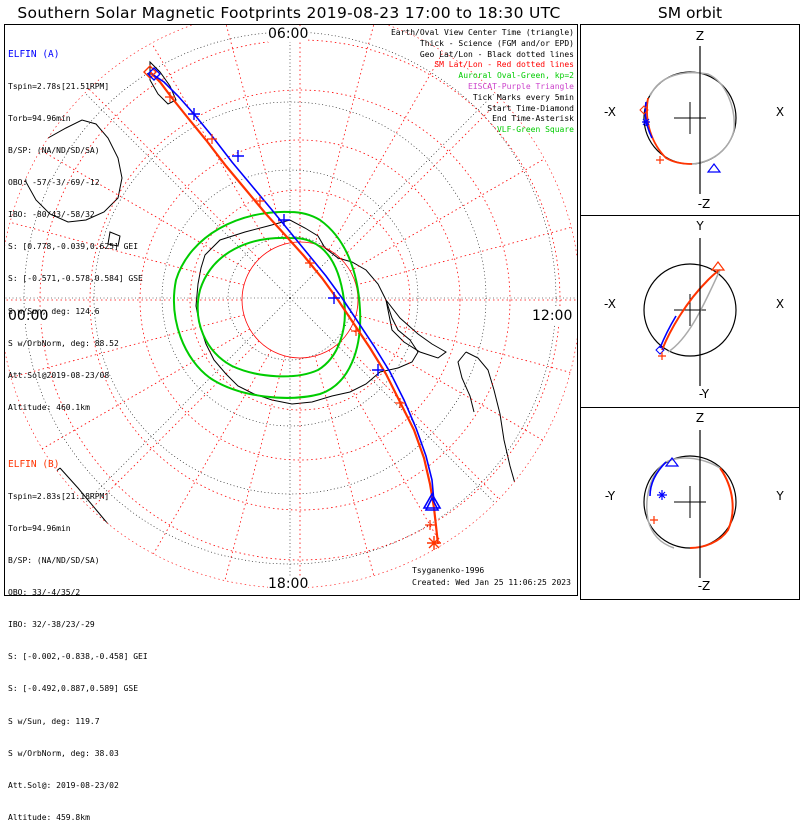 The image size is (800, 834). I want to click on legend-entry: Auroral Oval-Green, kp=2, so click(516, 76).